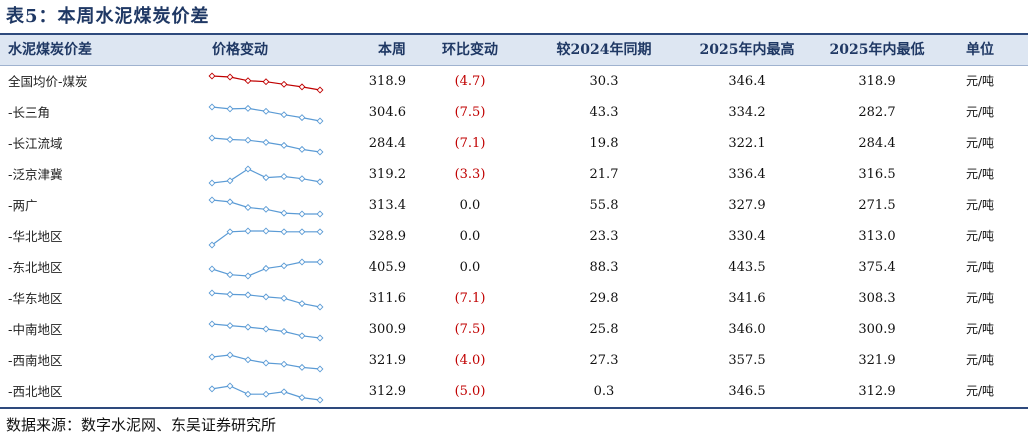  I want to click on row-year-high: 346.4, so click(747, 81).